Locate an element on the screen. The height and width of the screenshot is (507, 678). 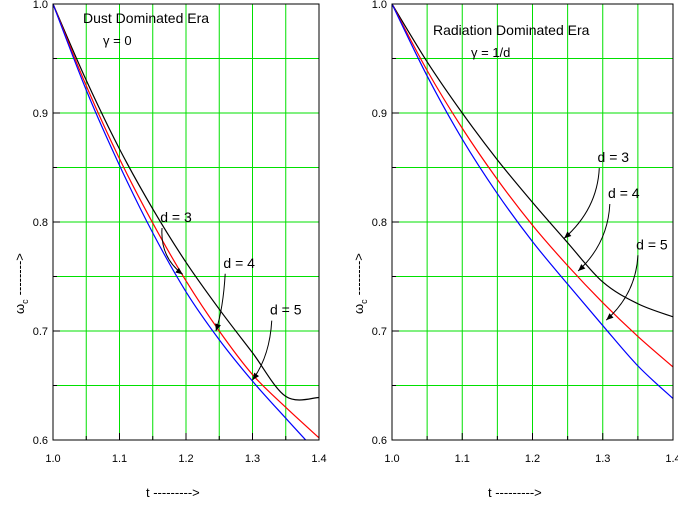
dust-era-y-axis-subscript: c is located at coordinates (25, 301).